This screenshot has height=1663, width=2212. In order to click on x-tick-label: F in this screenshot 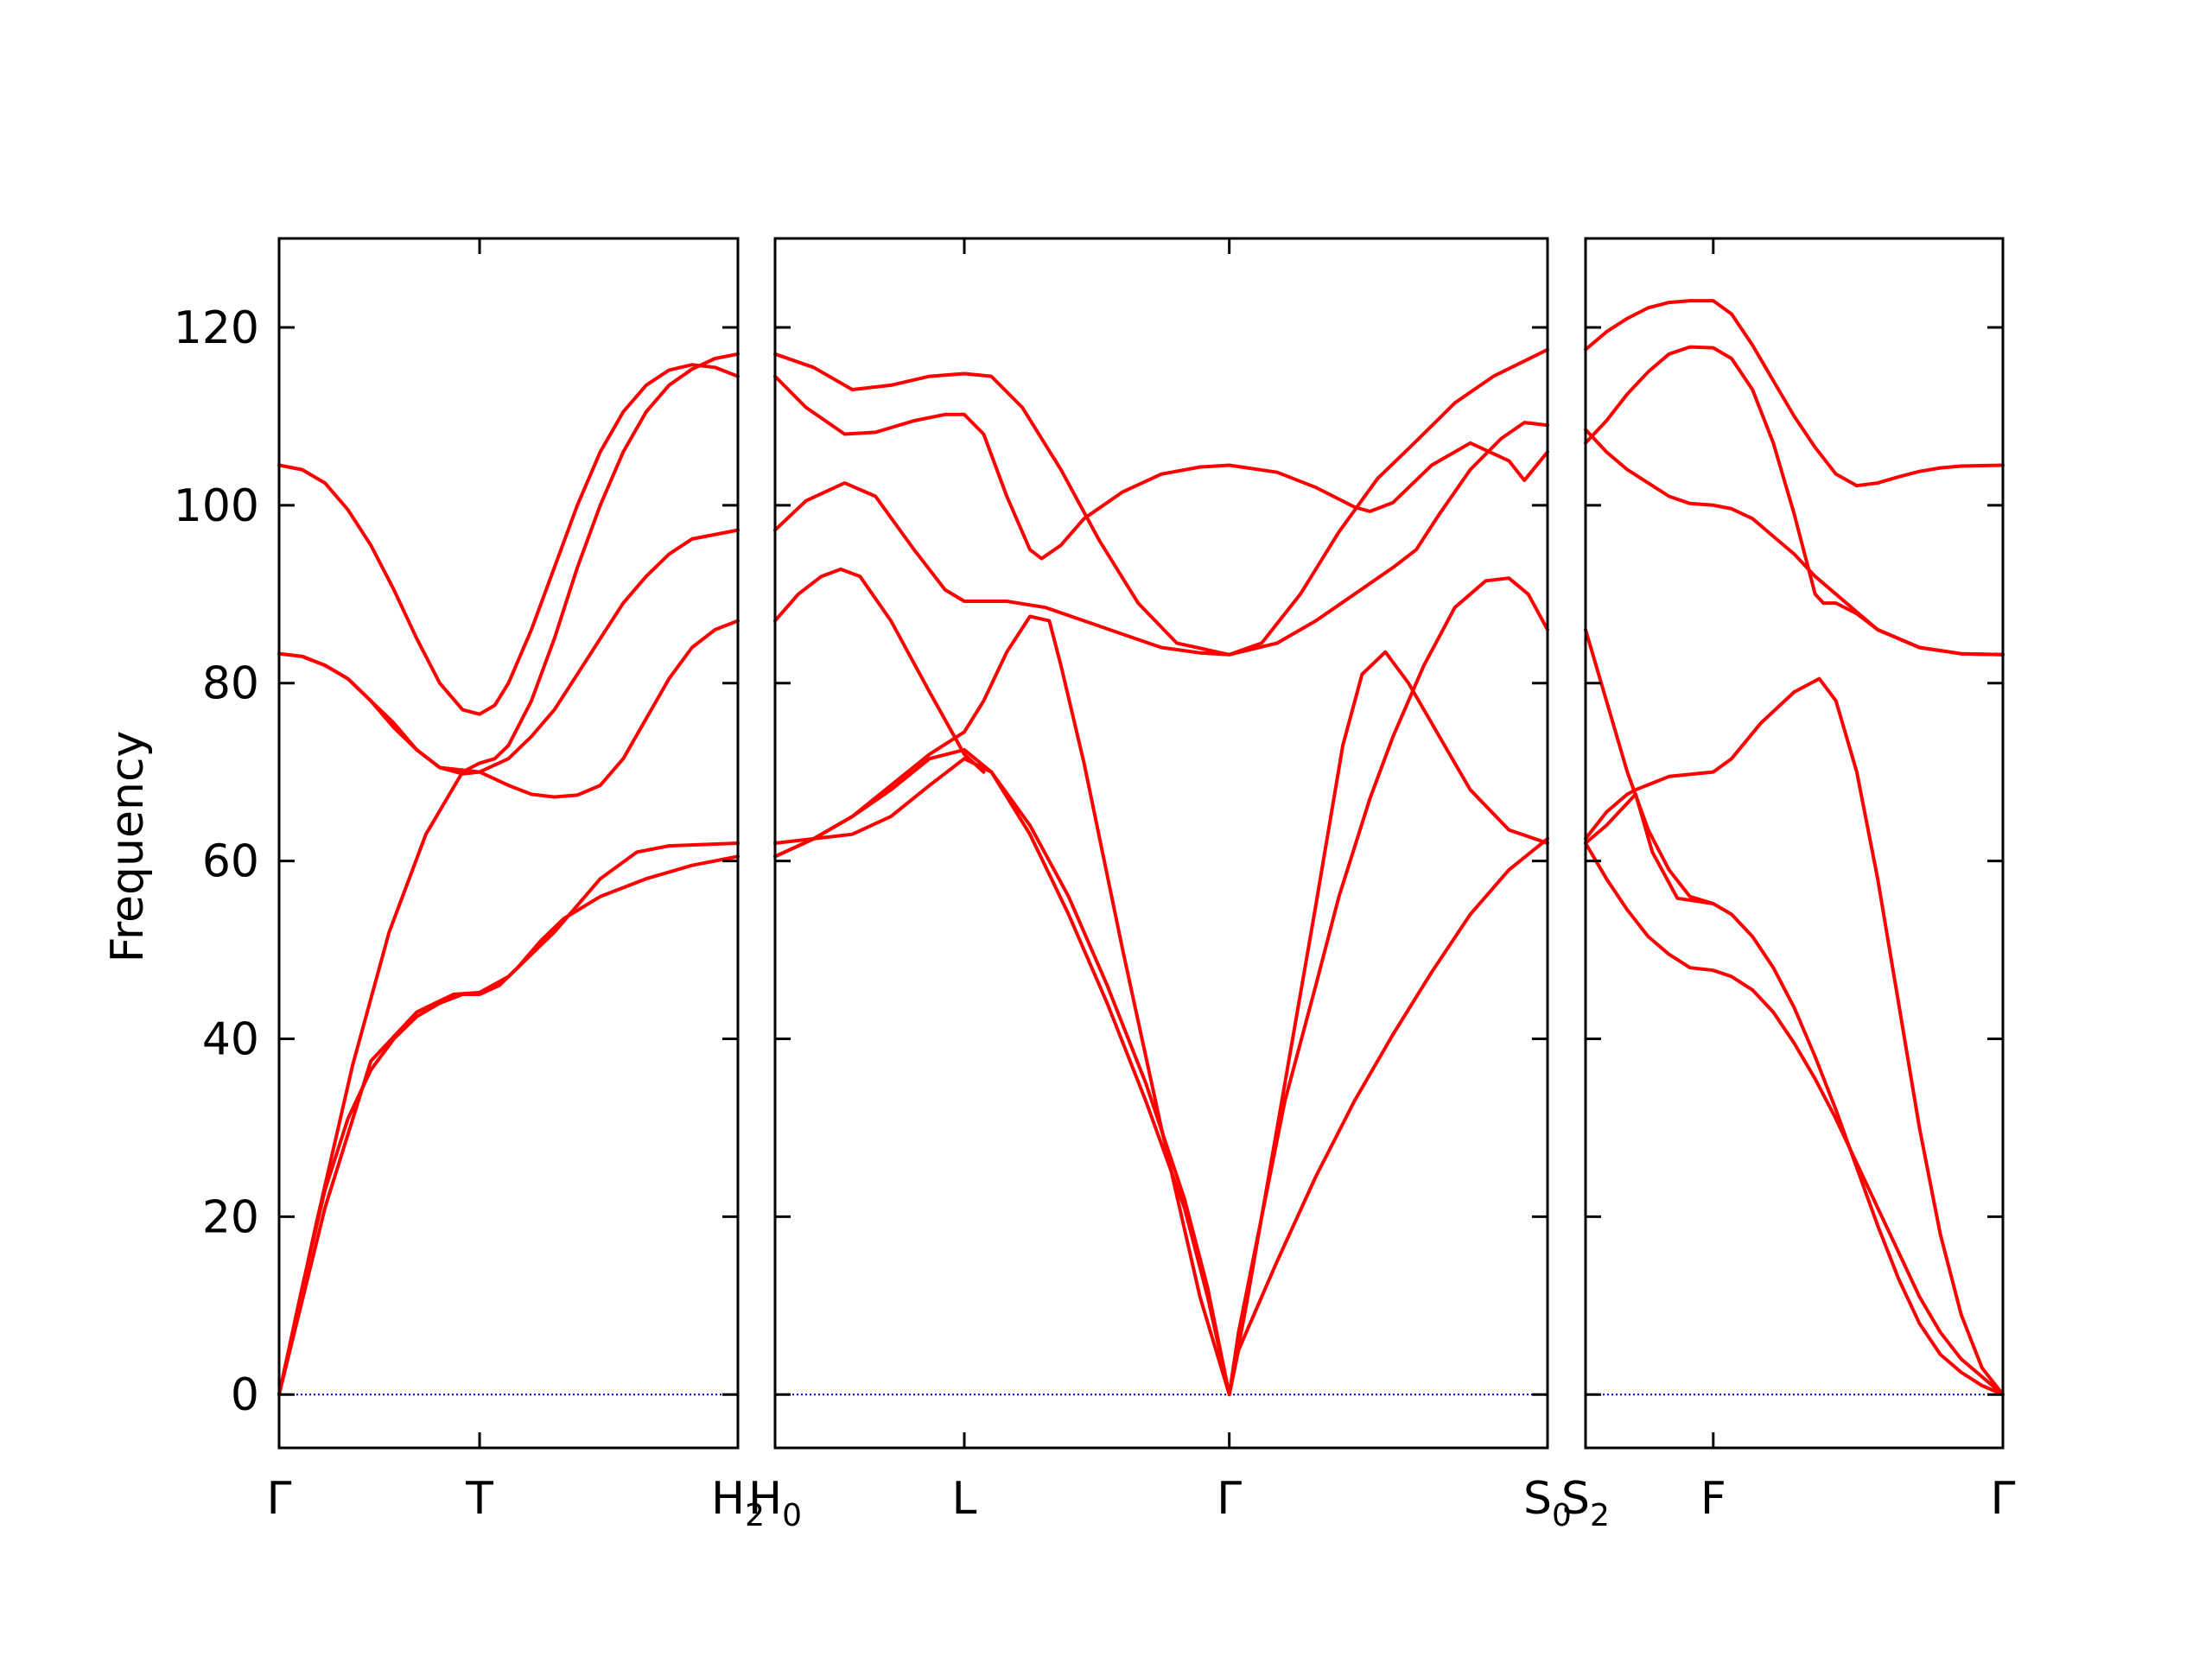, I will do `click(1713, 1499)`.